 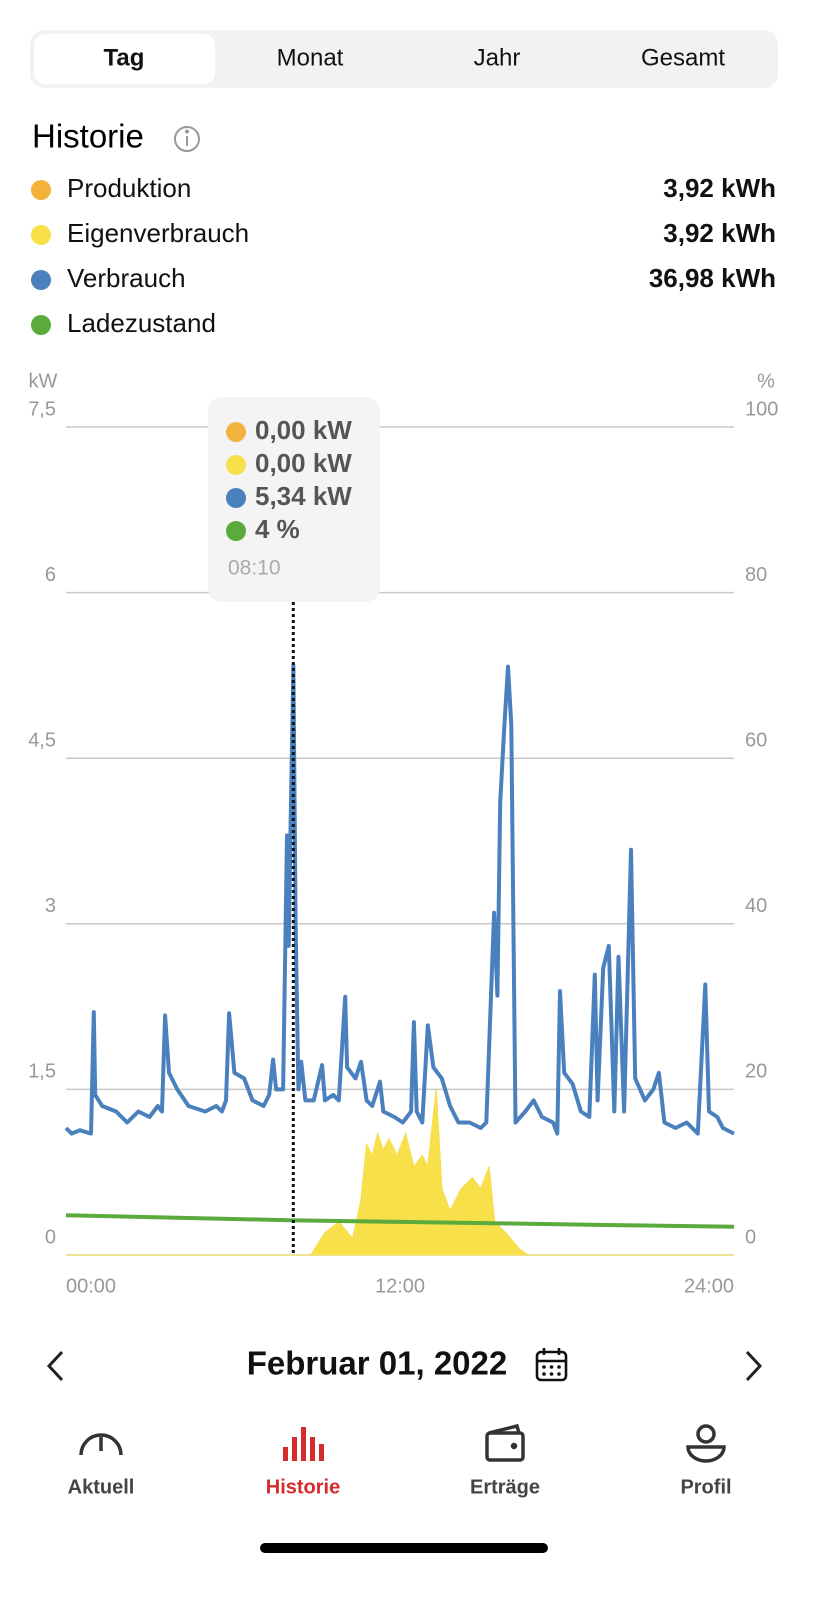 I want to click on nav-label: Historie, so click(x=303, y=1487).